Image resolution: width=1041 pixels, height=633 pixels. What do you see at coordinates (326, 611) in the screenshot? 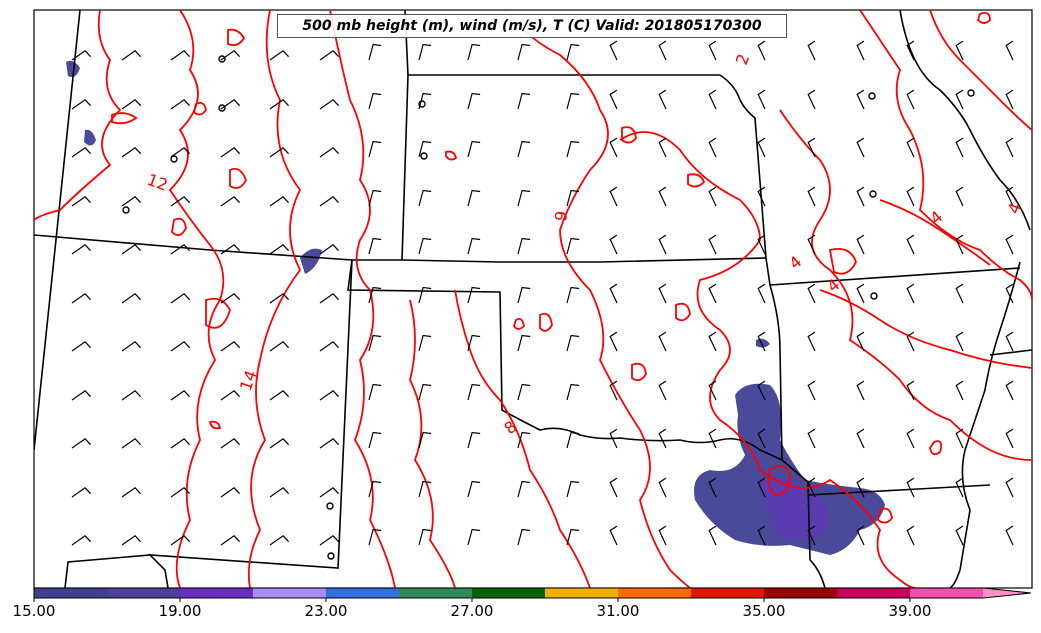
I see `colorbar-tick-label: 23.00` at bounding box center [326, 611].